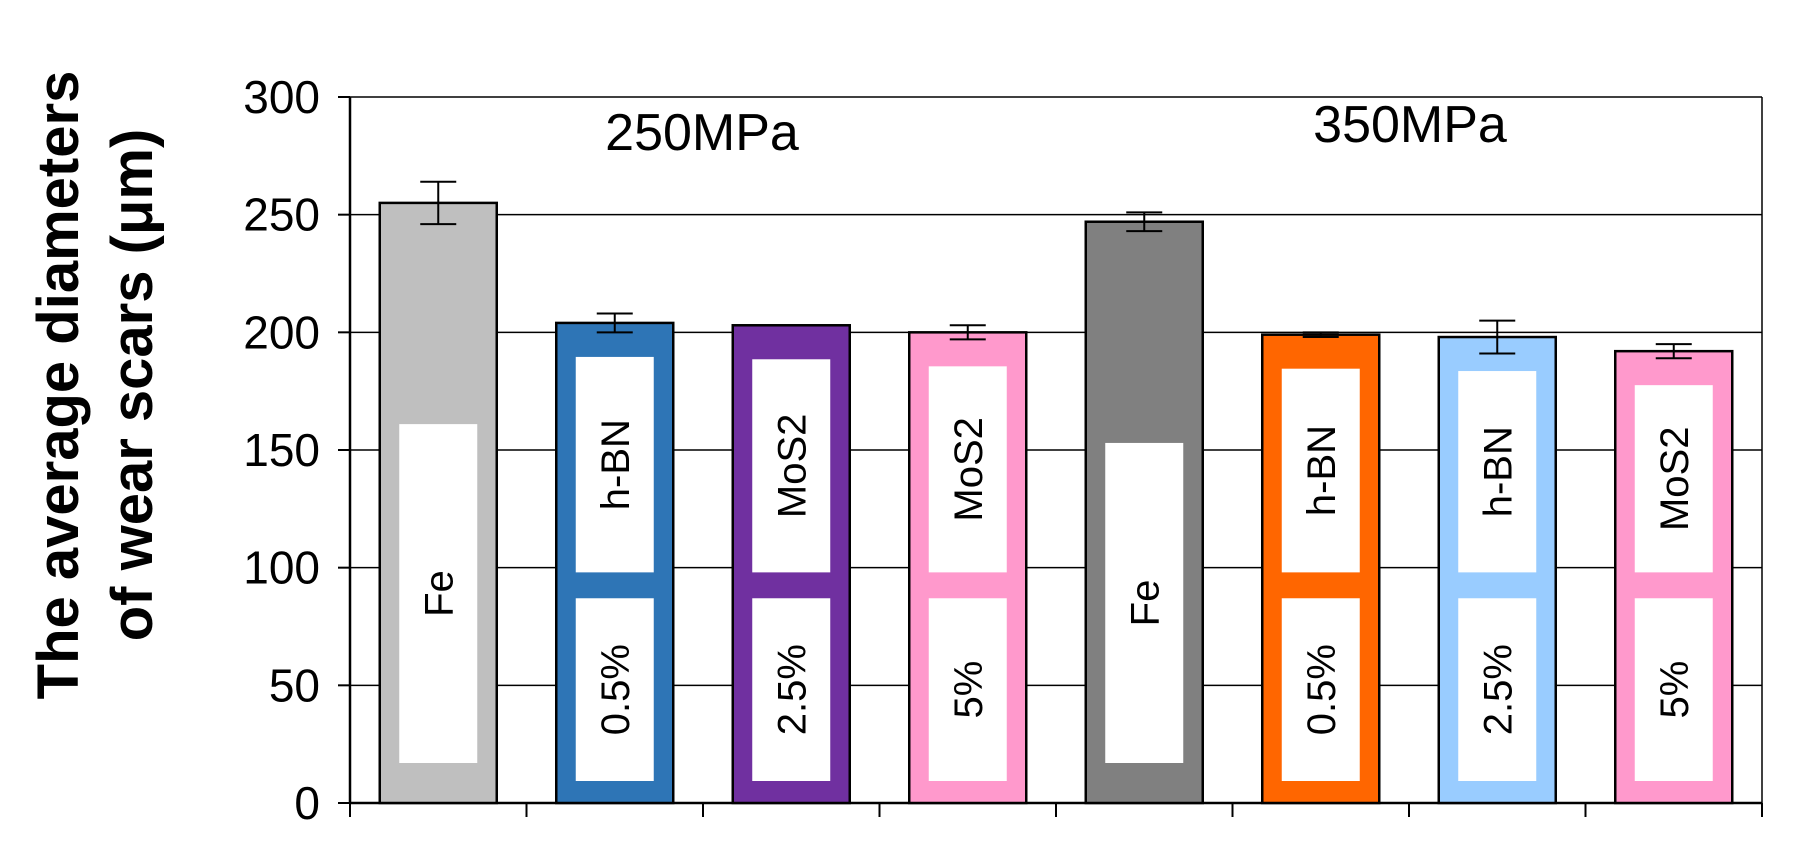 The height and width of the screenshot is (851, 1795). Describe the element at coordinates (702, 133) in the screenshot. I see `group-label-250mpa: 250MPa` at that location.